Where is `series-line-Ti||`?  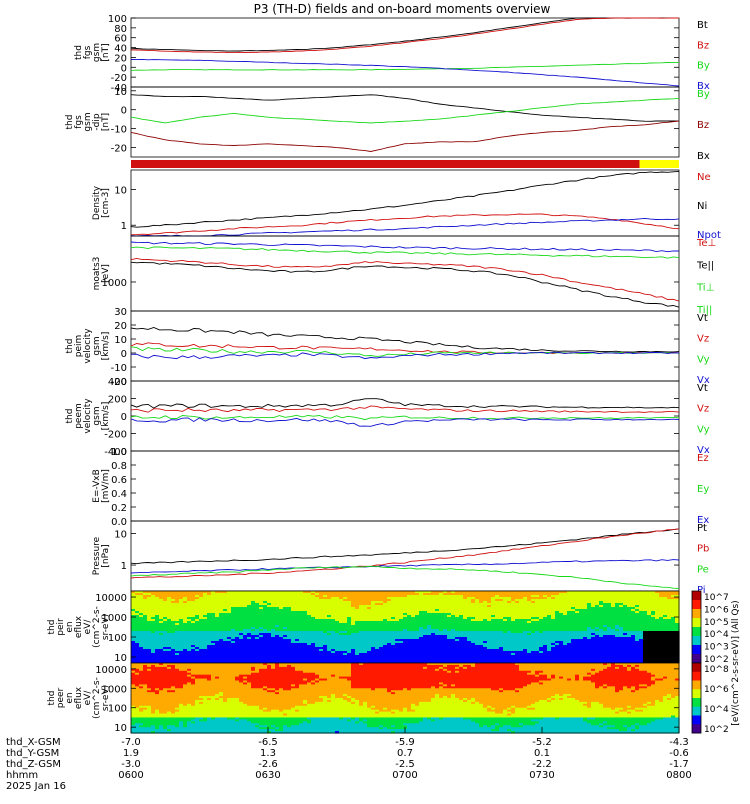
series-line-Ti|| is located at coordinates (405, 252).